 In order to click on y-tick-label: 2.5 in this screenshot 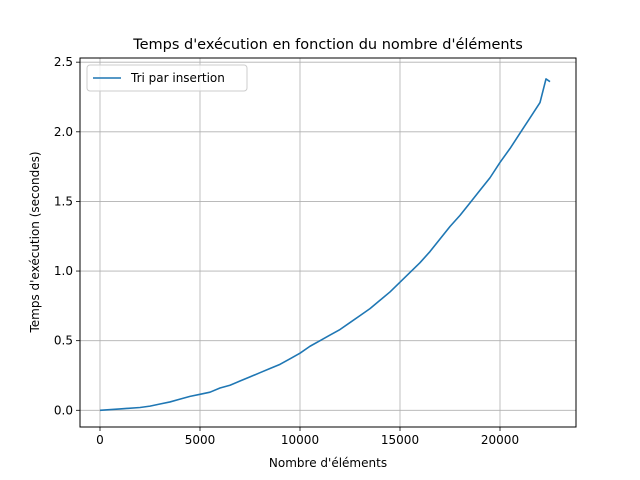, I will do `click(63, 62)`.